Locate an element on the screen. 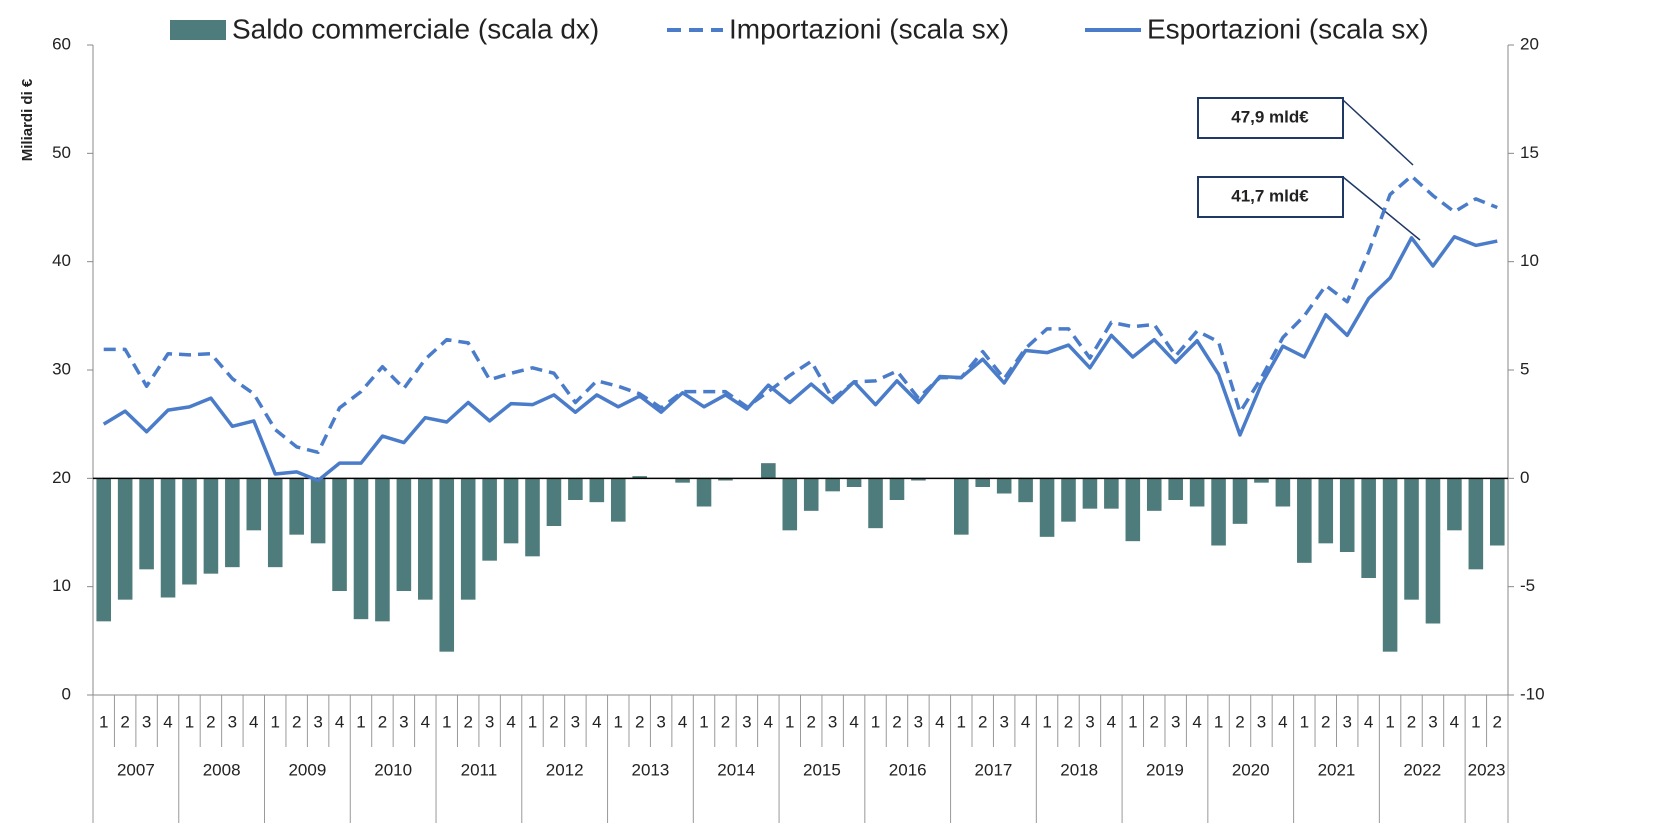  y-tick-label: 20 is located at coordinates (61, 477).